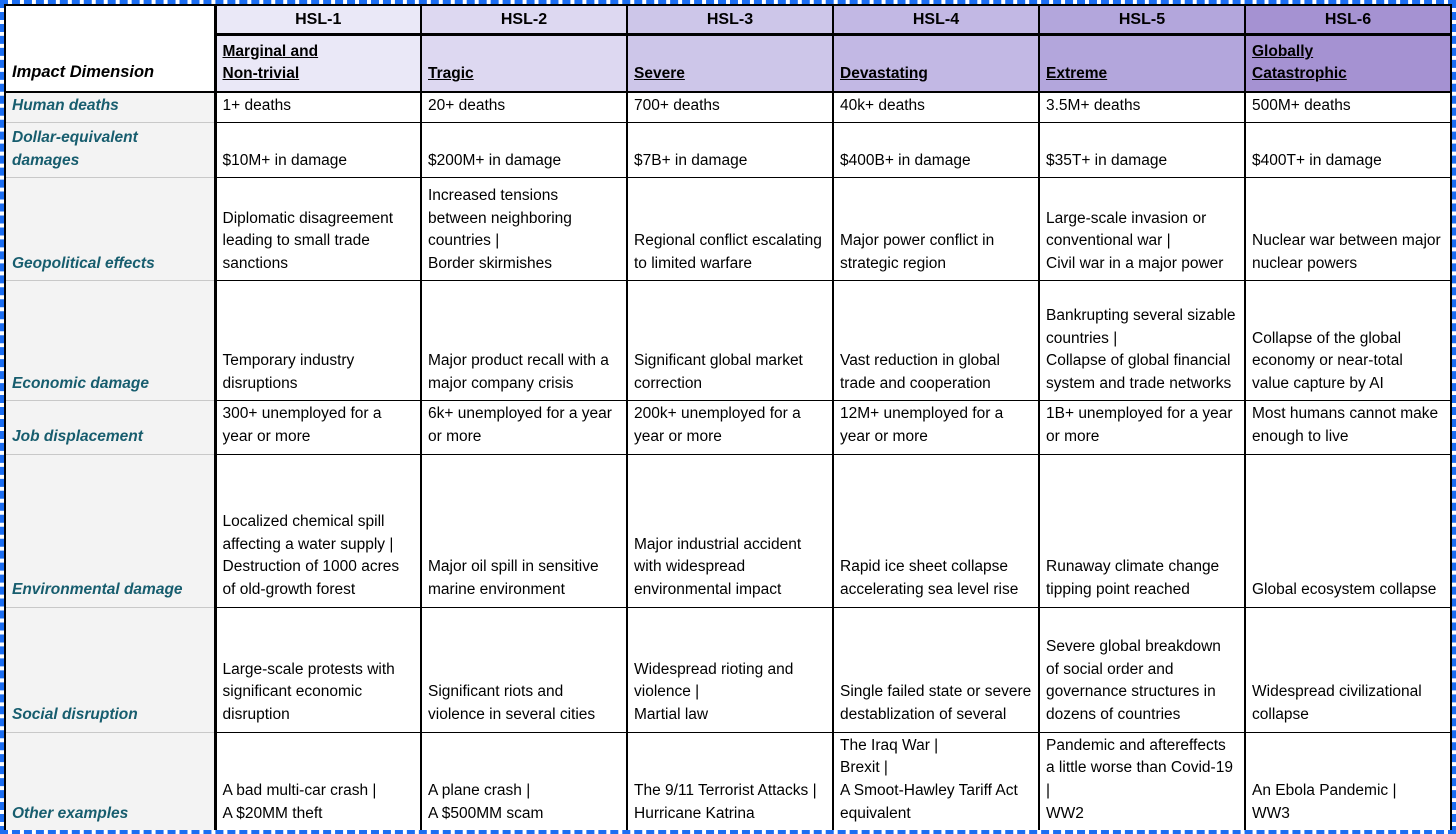 This screenshot has height=834, width=1456. I want to click on table-cell: Widespread civilizational collapse, so click(1348, 669).